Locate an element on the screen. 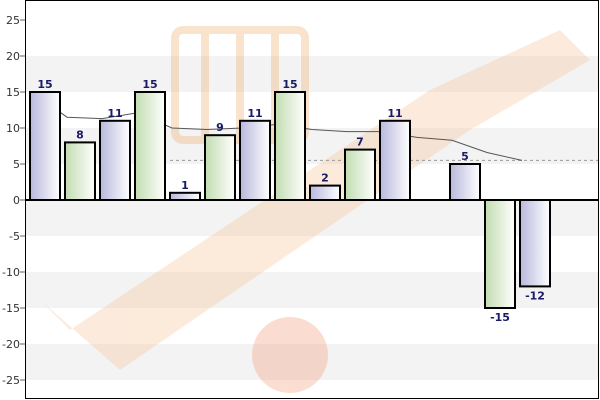 This screenshot has width=600, height=400. y-tick-label: -5 is located at coordinates (14, 236).